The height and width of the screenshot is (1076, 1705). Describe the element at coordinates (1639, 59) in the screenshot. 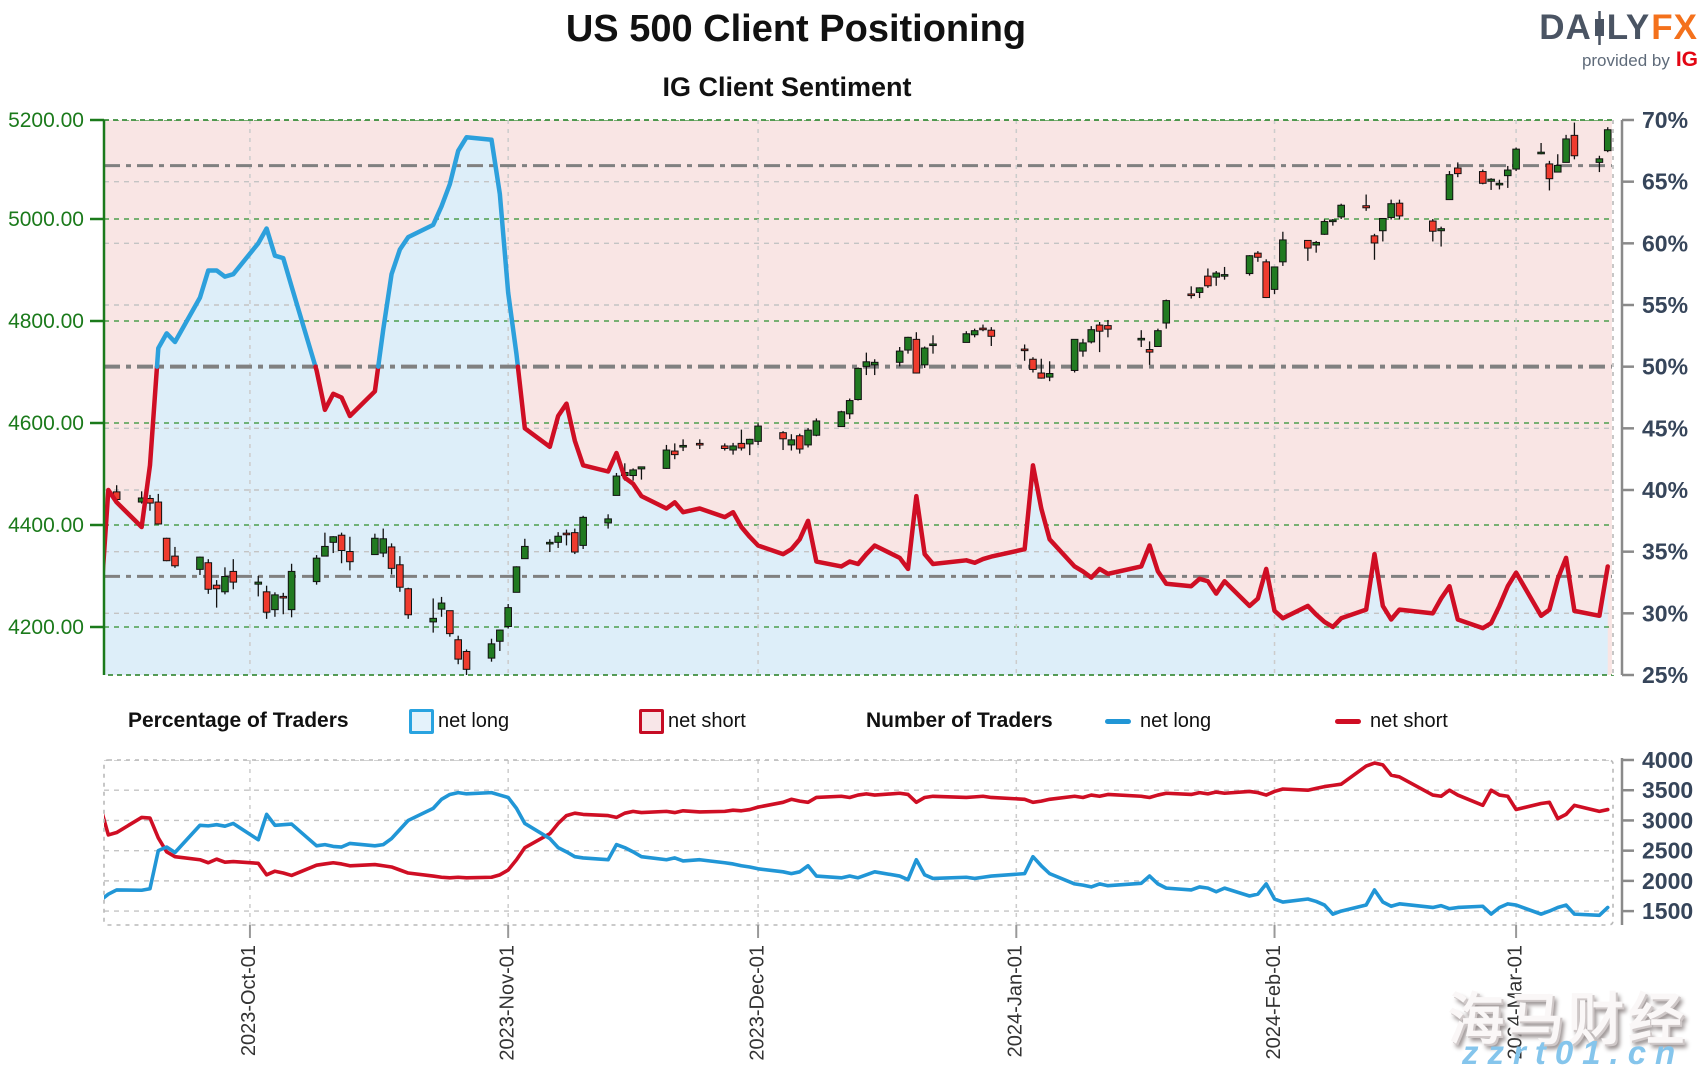

I see `logo-provided-by: provided by IG` at that location.